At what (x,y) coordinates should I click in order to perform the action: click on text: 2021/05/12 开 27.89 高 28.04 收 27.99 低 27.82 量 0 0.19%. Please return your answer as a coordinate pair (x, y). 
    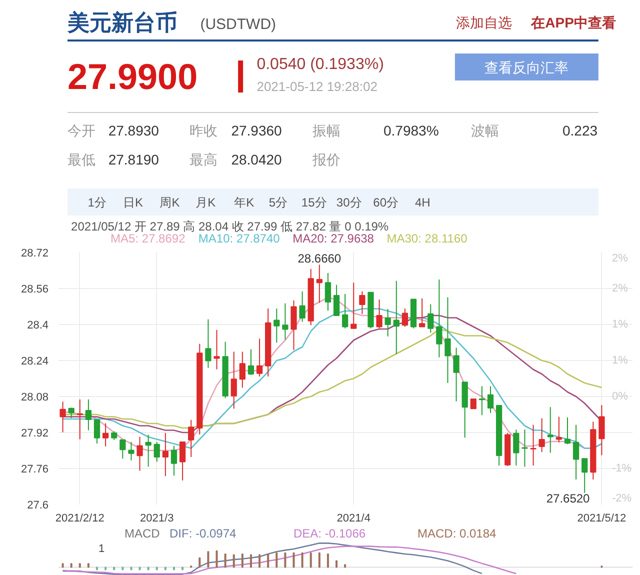
    Looking at the image, I should click on (230, 227).